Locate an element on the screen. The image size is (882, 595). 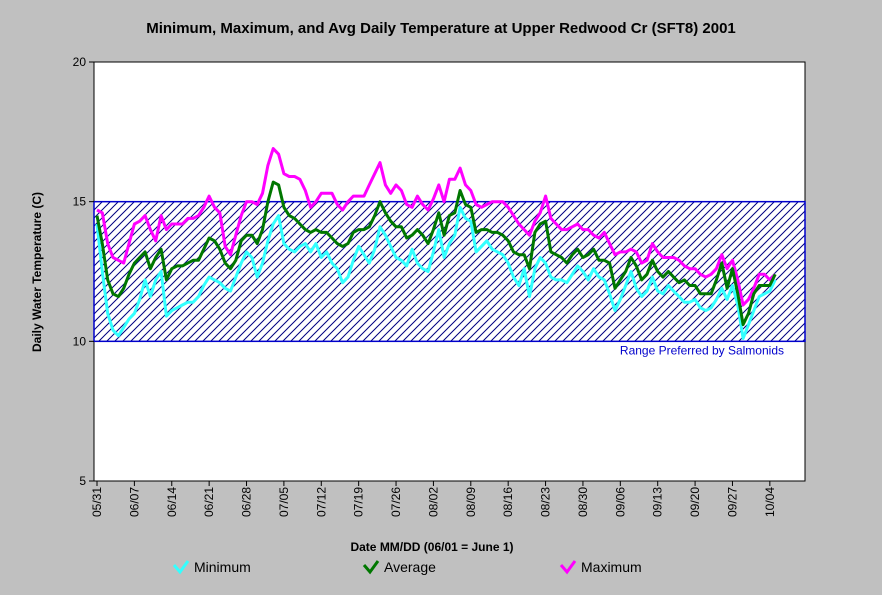
x-tick-label: 08/09 is located at coordinates (471, 502).